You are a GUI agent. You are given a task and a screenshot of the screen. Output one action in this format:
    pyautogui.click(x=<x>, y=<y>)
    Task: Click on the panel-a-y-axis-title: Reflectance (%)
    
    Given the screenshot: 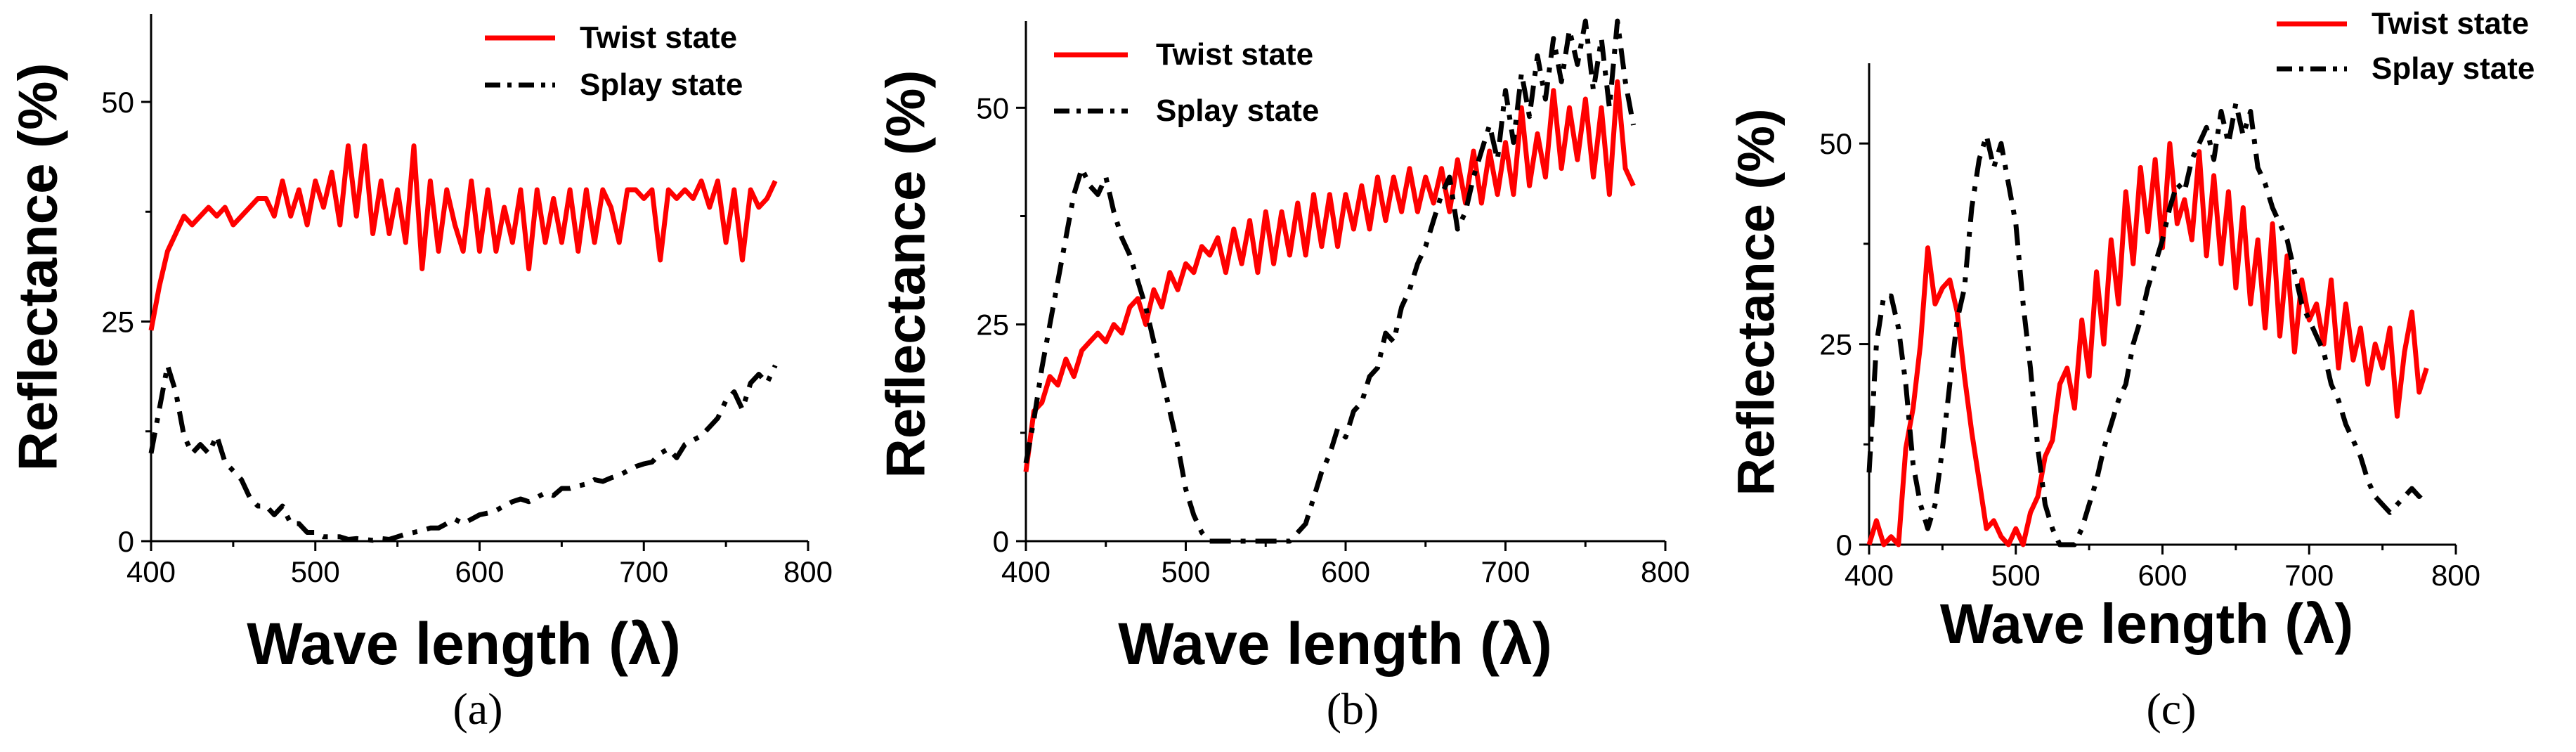 What is the action you would take?
    pyautogui.click(x=38, y=267)
    